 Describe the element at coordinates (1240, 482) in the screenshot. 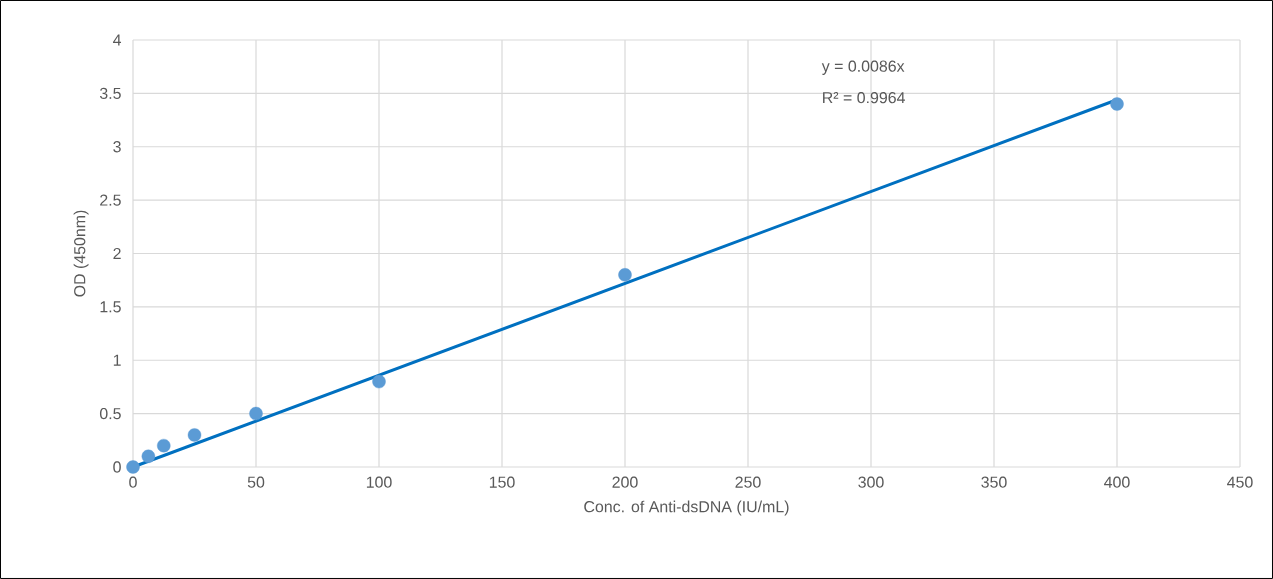

I see `x-tick-label: 450` at that location.